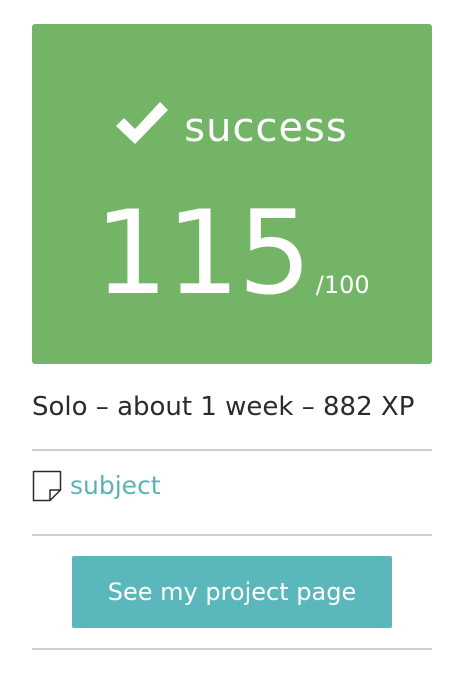  Describe the element at coordinates (142, 123) in the screenshot. I see `check-icon` at that location.